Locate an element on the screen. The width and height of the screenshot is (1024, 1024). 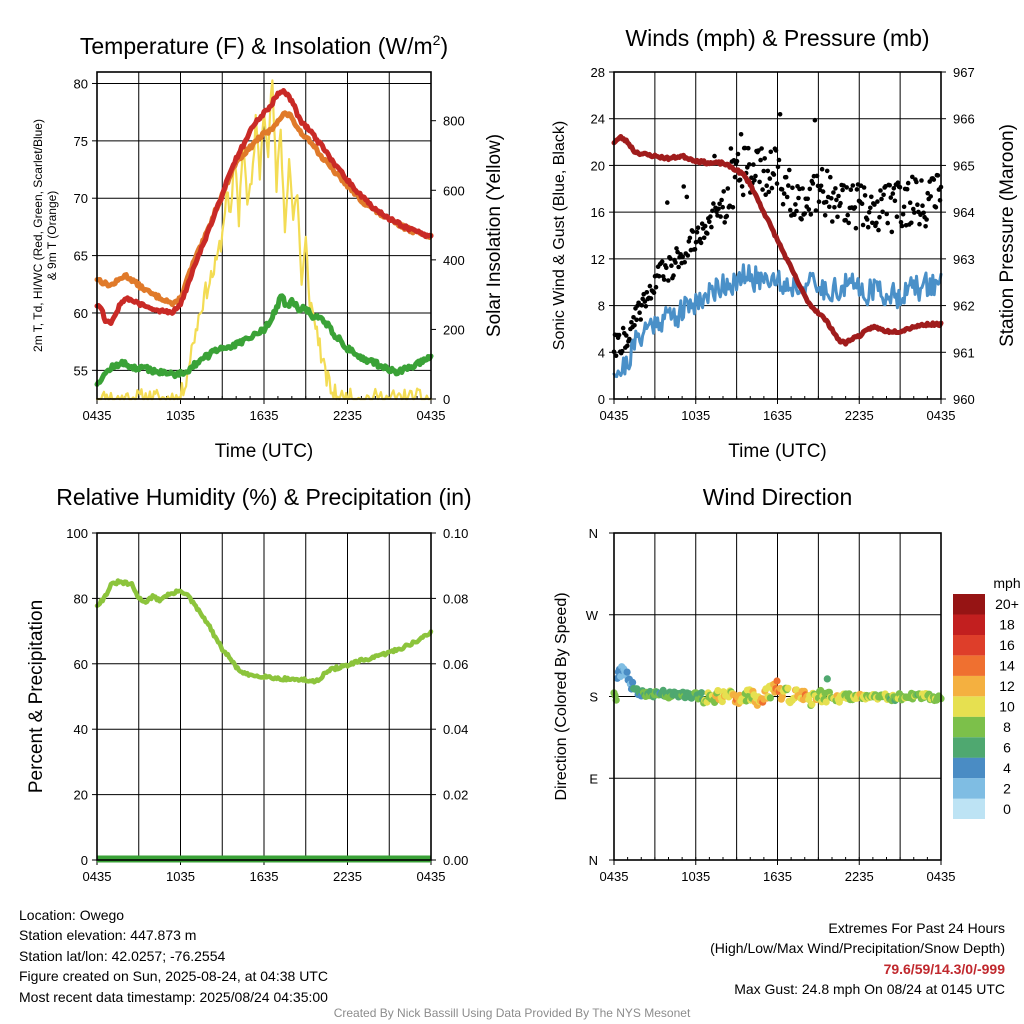
y-tick-label-right: 967 is located at coordinates (964, 72).